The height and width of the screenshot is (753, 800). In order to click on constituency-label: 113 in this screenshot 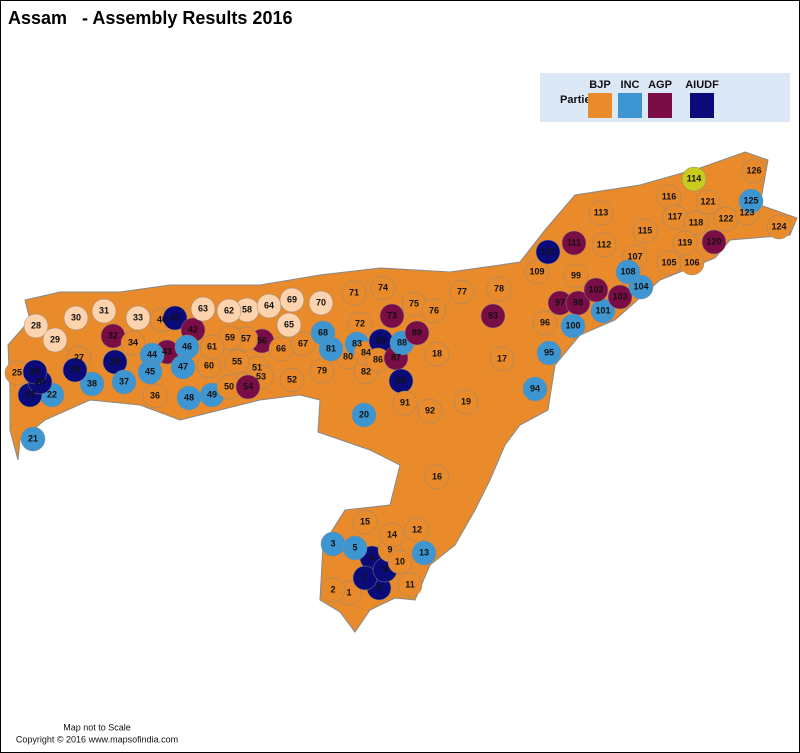, I will do `click(601, 212)`.